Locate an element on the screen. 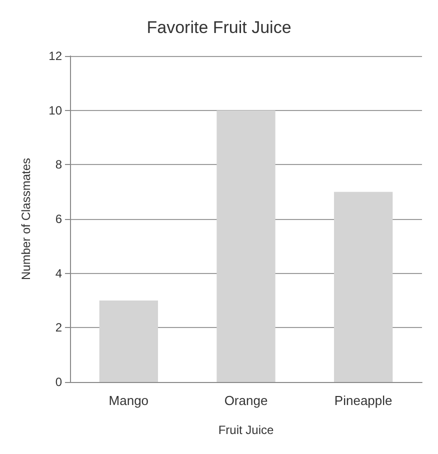  x-tick-label: Pineapple is located at coordinates (363, 400).